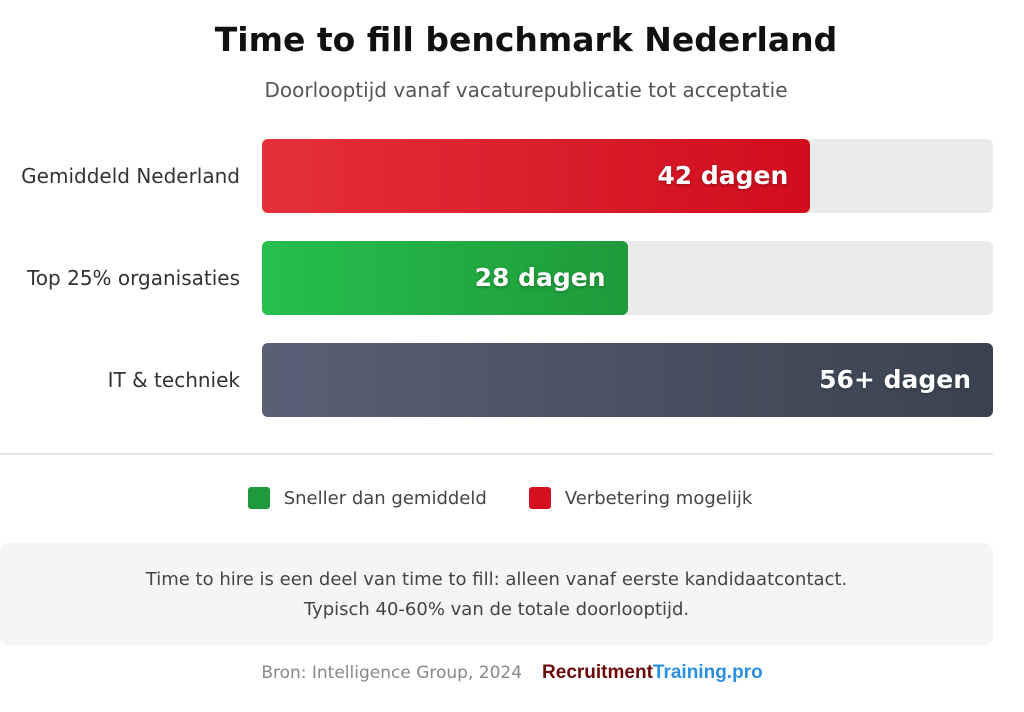  I want to click on bar: 56+ dagen, so click(627, 380).